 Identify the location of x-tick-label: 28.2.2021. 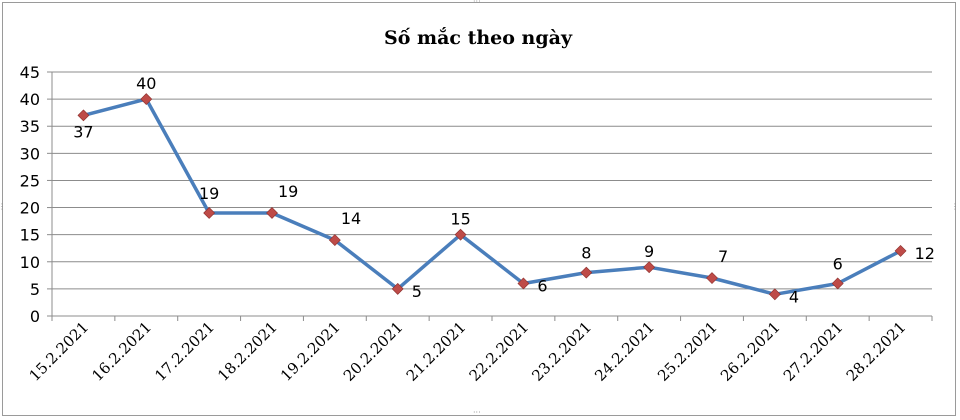
(876, 351).